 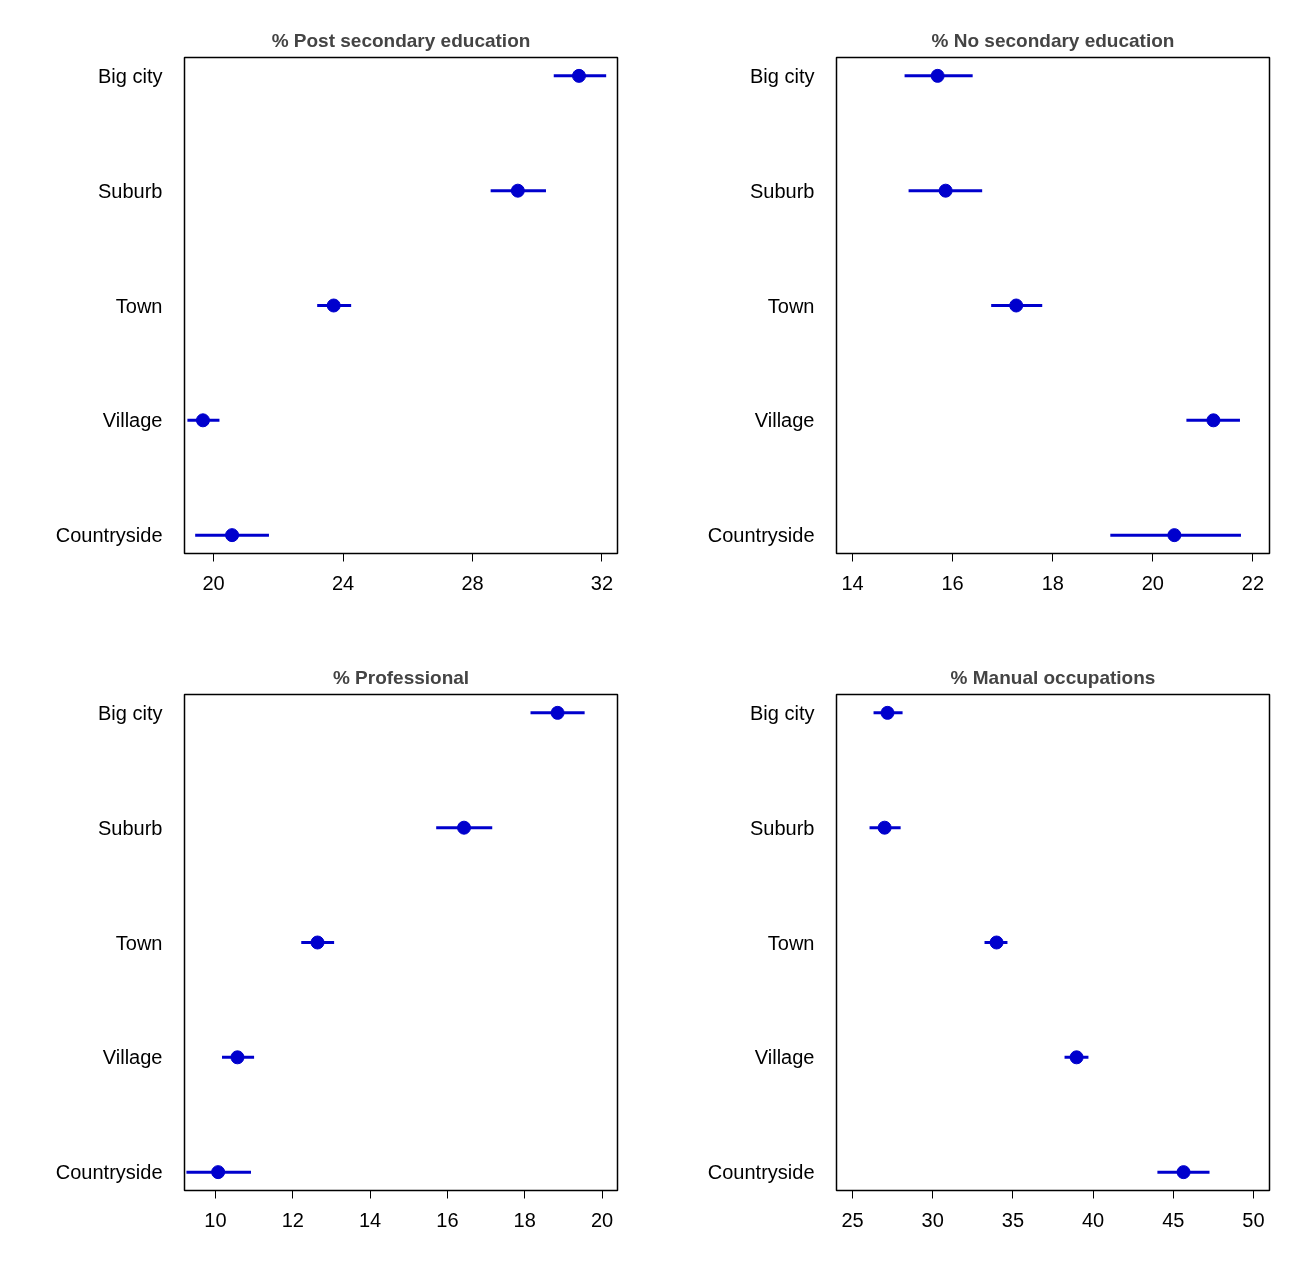 I want to click on x-tick-label: 50, so click(x=1253, y=1219).